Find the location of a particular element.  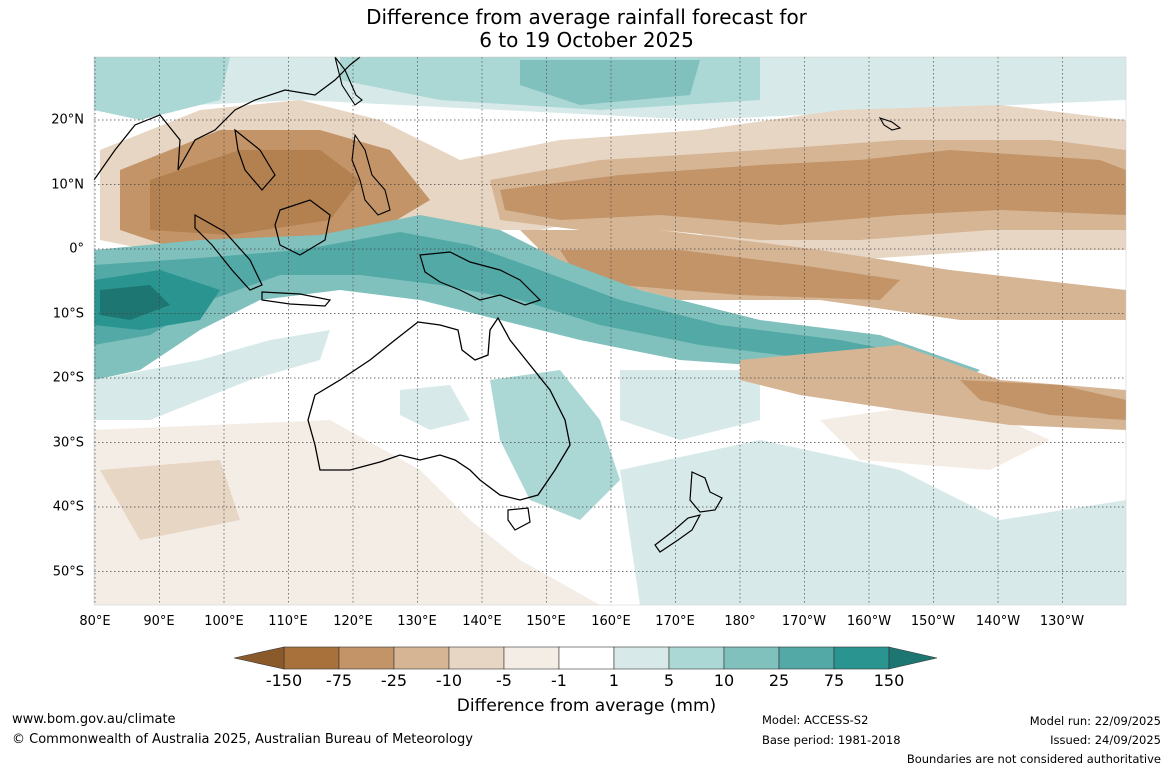

lon-label: 150°W is located at coordinates (933, 621).